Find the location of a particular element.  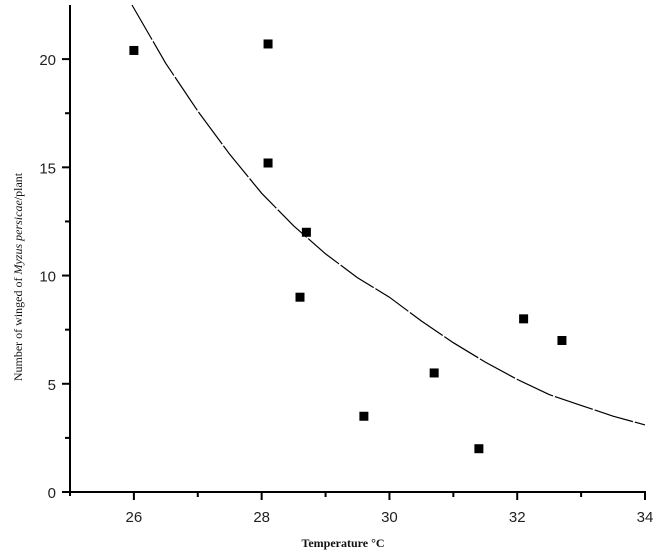

x-tick-label: 26 is located at coordinates (134, 517).